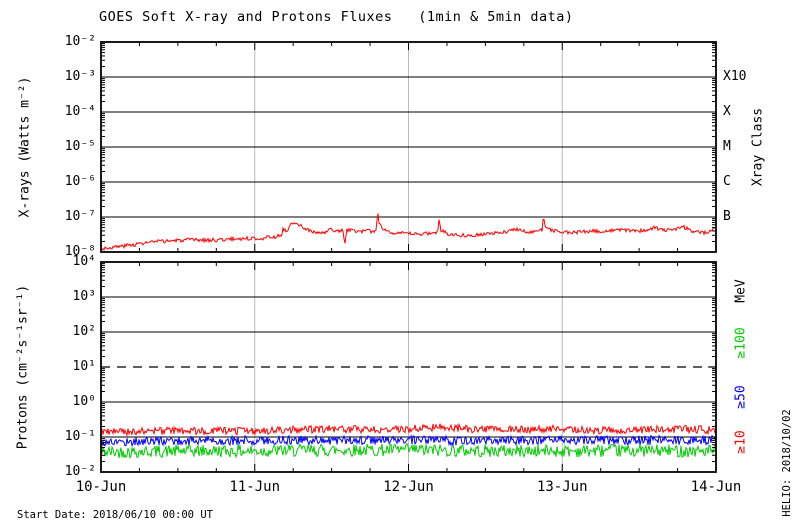 This screenshot has height=530, width=800. Describe the element at coordinates (115, 515) in the screenshot. I see `start-date-label: Start Date: 2018/06/10 00:00 UT` at that location.